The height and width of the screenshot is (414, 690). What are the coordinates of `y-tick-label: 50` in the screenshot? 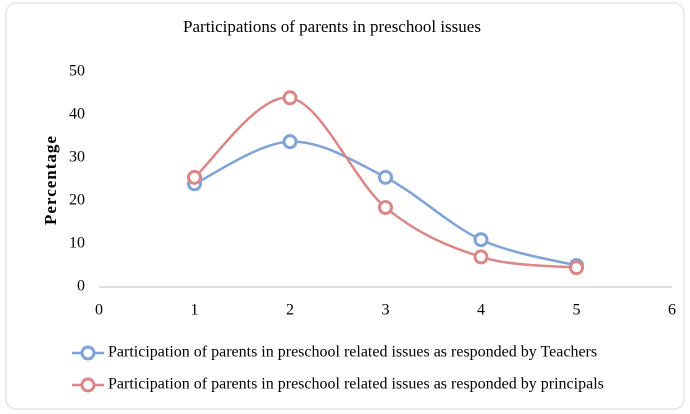 It's located at (77, 71).